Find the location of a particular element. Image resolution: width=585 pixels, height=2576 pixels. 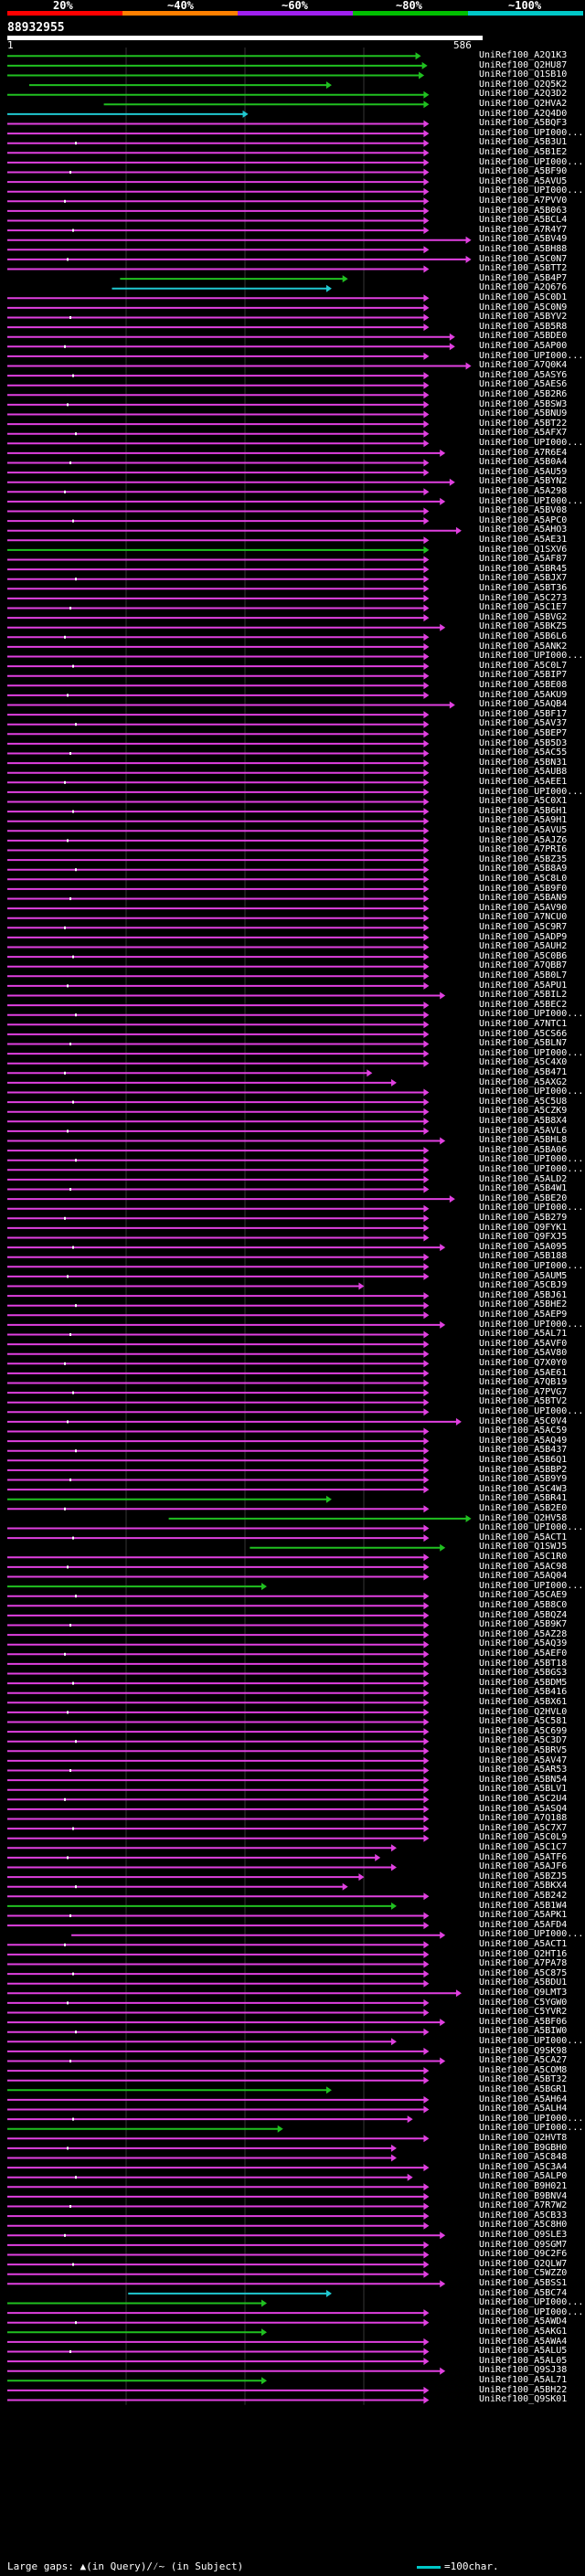

hit-label: UniRef100_Q9SGM7 is located at coordinates (523, 2244).